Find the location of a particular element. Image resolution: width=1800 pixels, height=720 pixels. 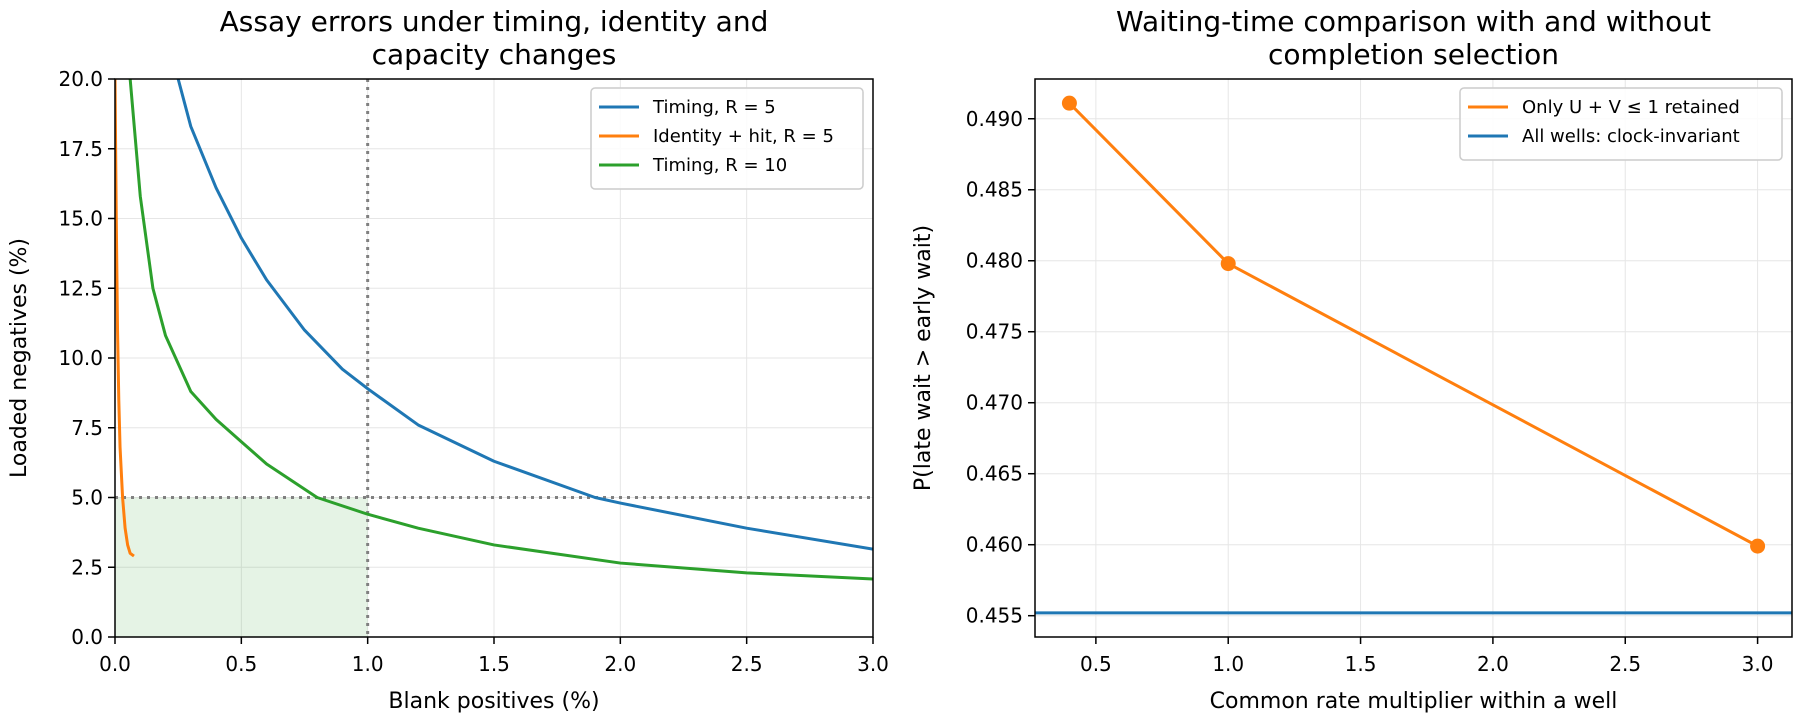

y-tick-label: 7.5 is located at coordinates (87, 428).